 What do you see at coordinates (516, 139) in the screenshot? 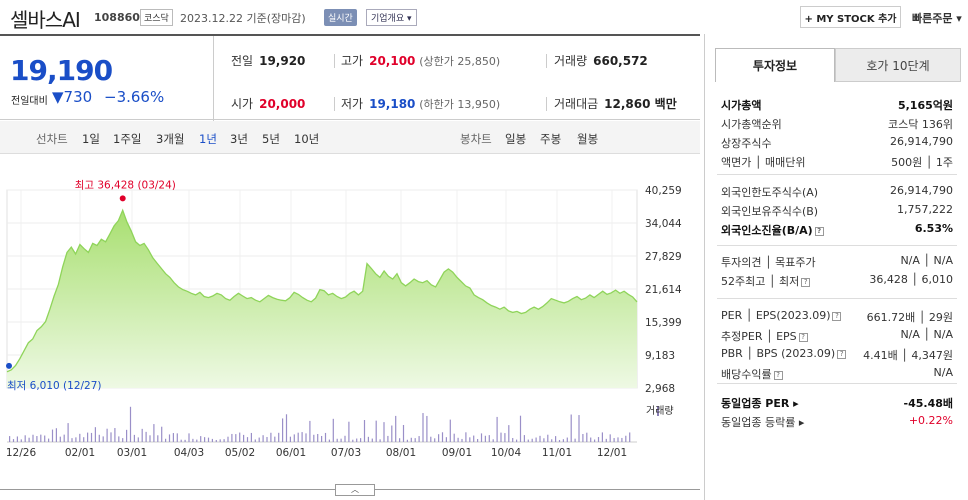
I see `candle-daily: 일봉` at bounding box center [516, 139].